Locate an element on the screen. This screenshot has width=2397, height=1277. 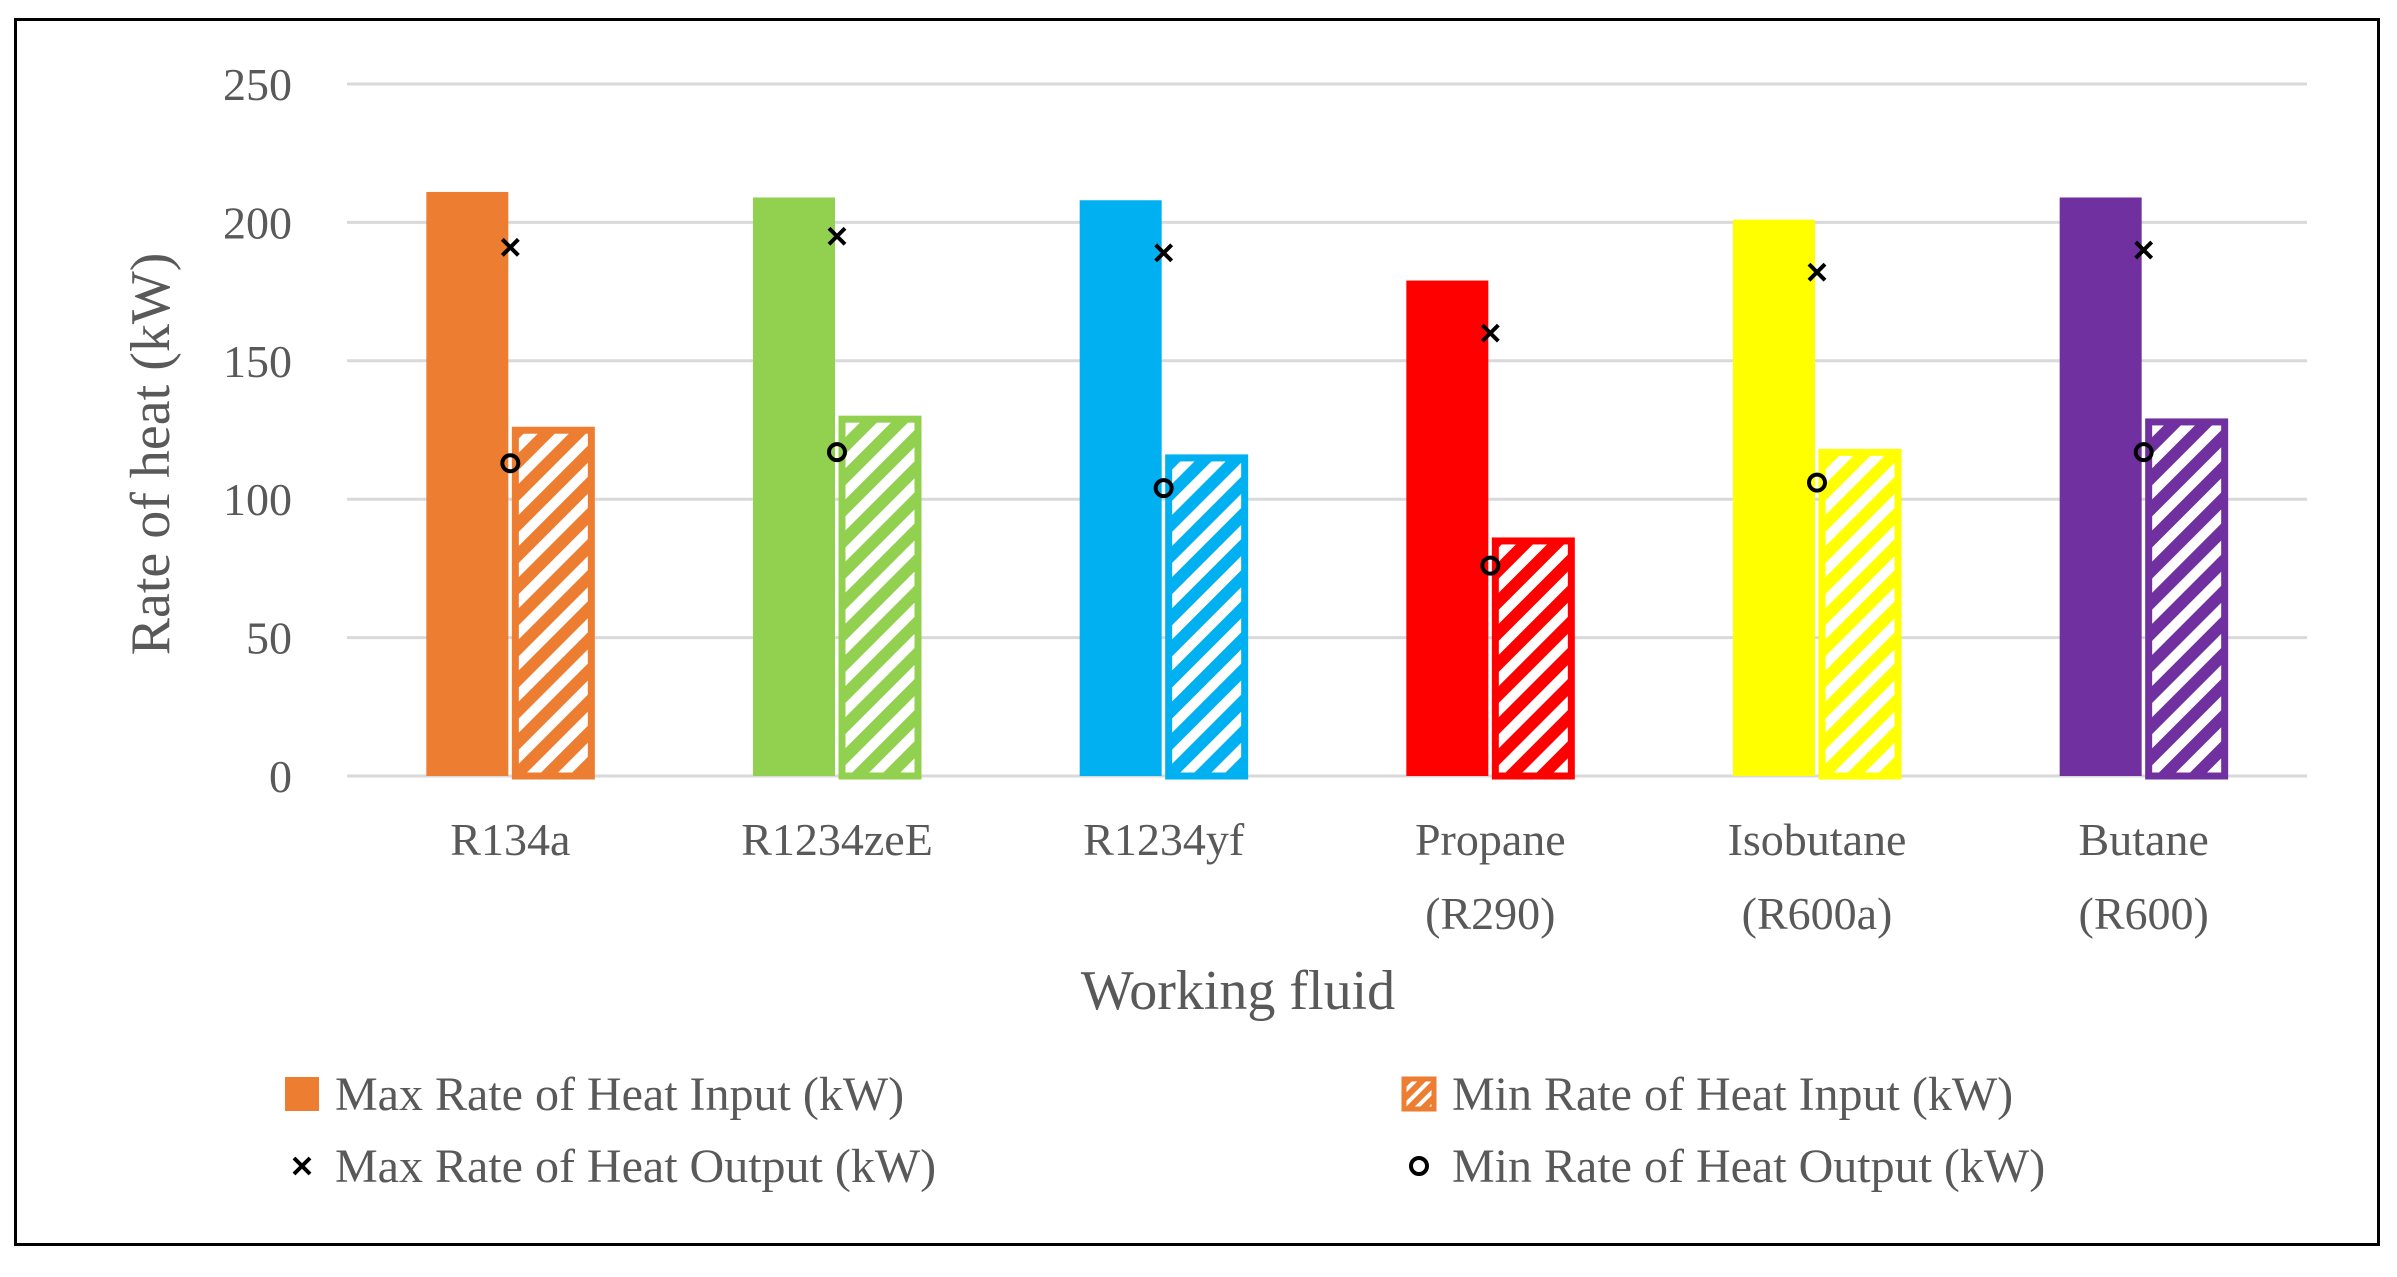
y-tick-label: 150 is located at coordinates (257, 361).